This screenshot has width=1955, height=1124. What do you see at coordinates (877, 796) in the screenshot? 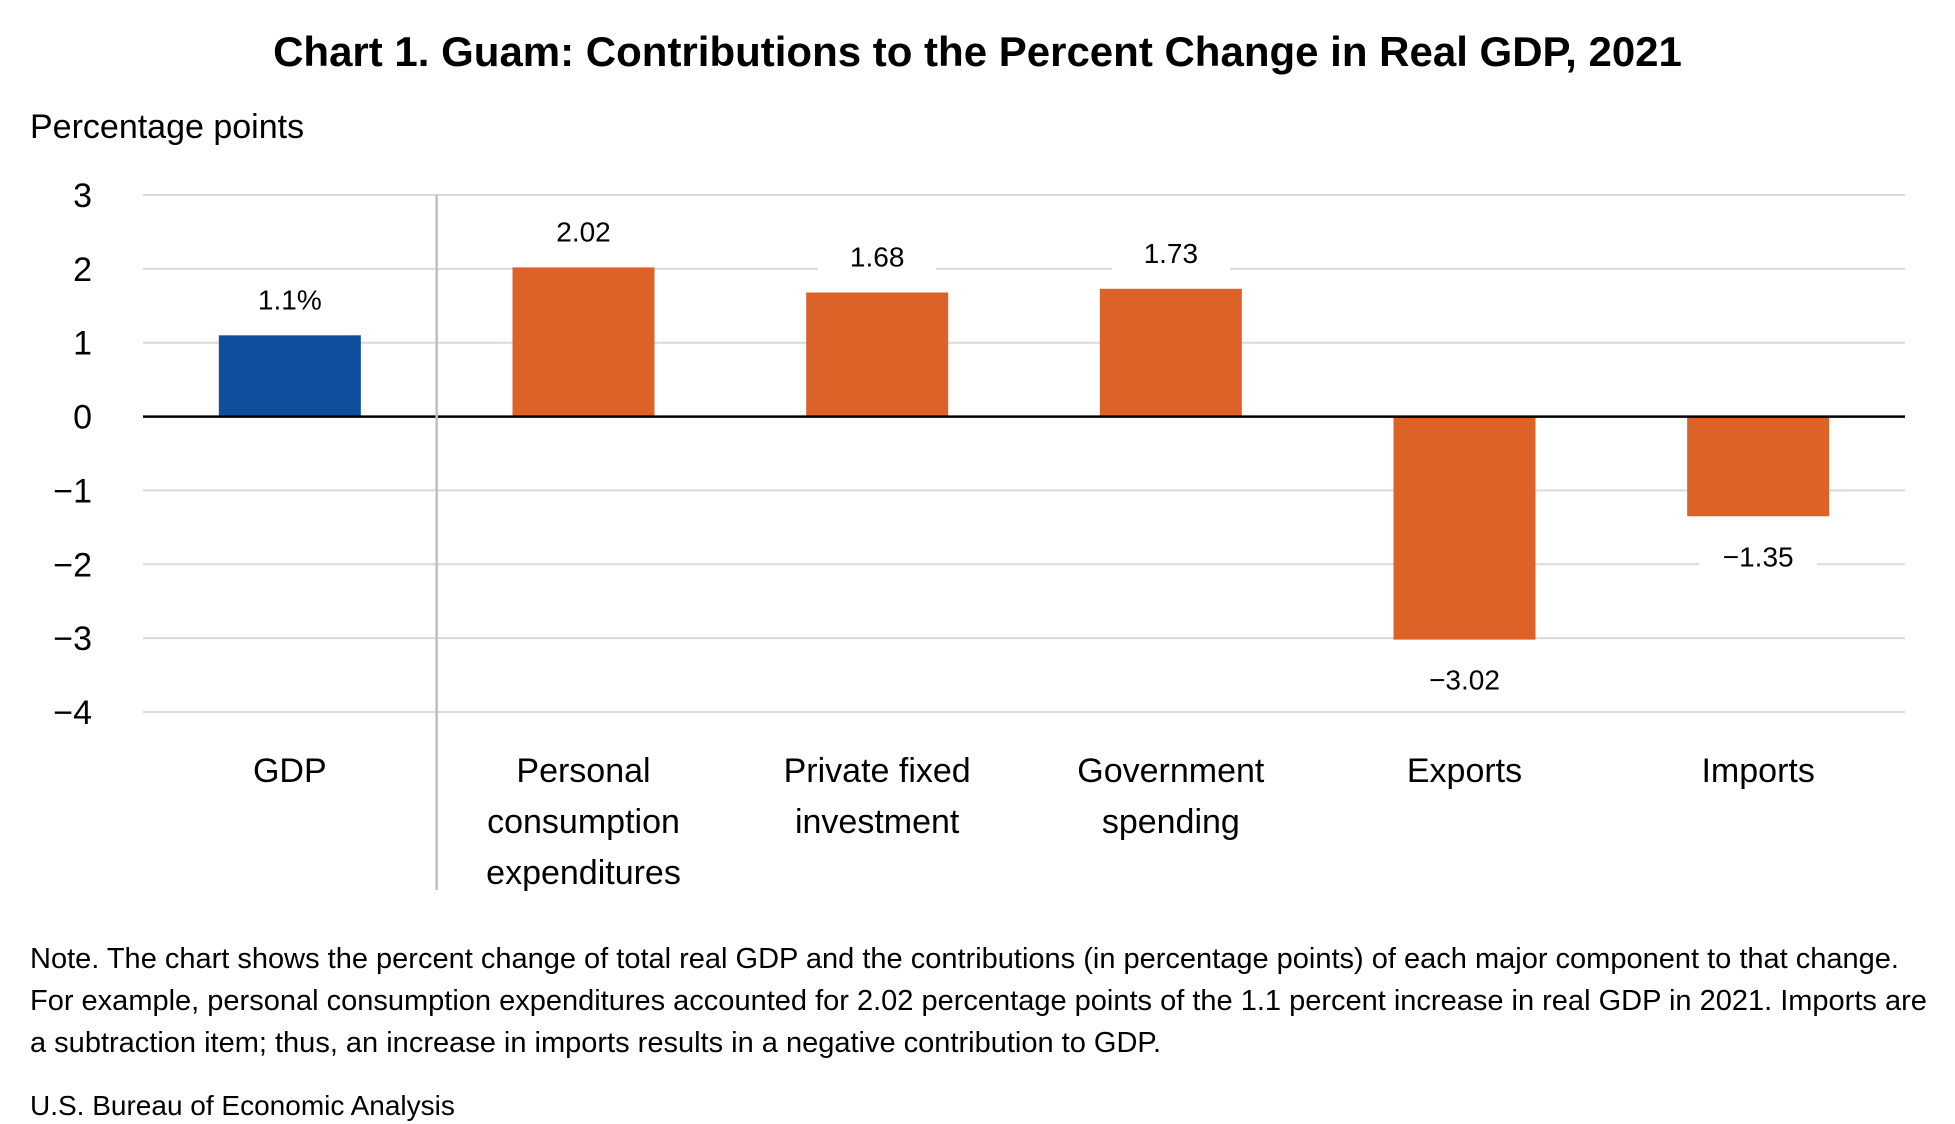
I see `x-tick-label: Private fixed investment` at bounding box center [877, 796].